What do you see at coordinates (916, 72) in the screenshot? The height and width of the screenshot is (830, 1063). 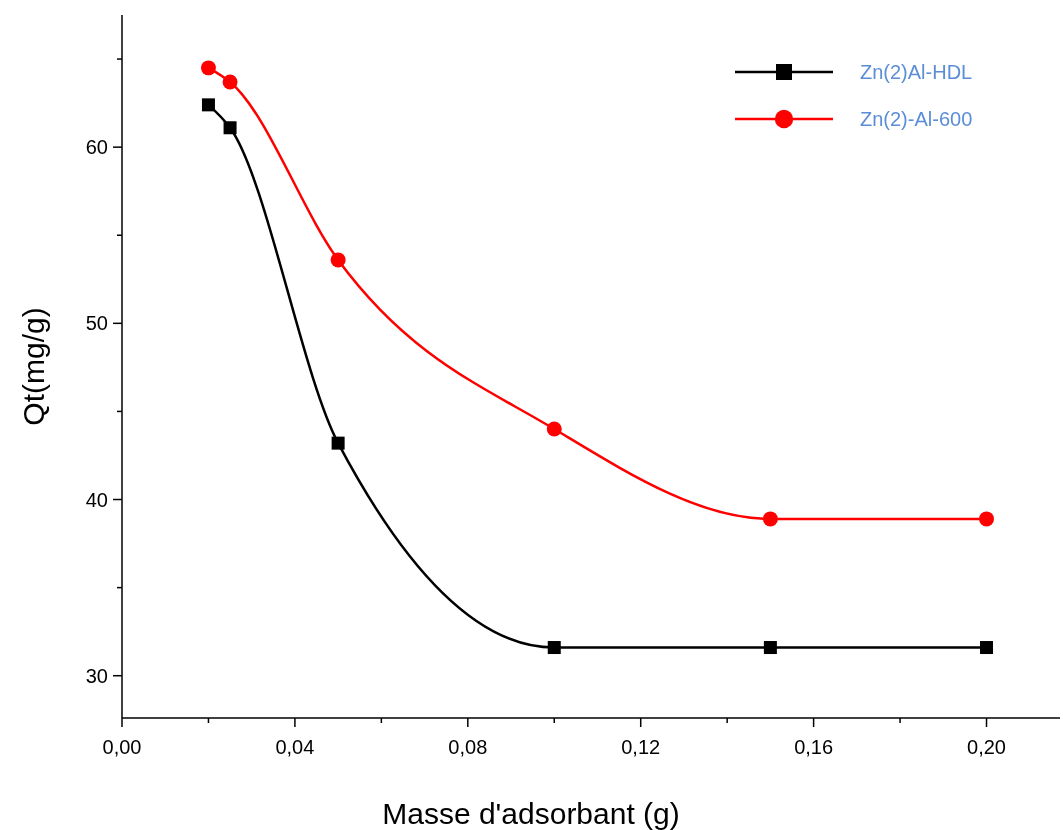 I see `legend-label: Zn(2)Al-HDL` at bounding box center [916, 72].